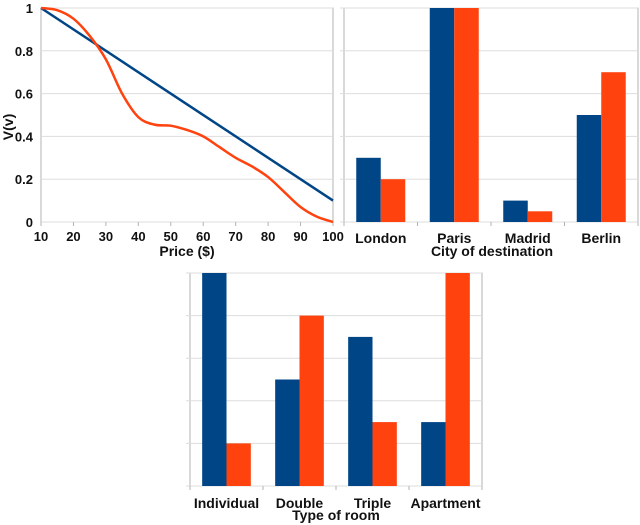  Describe the element at coordinates (445, 503) in the screenshot. I see `category-label: Apartment` at that location.